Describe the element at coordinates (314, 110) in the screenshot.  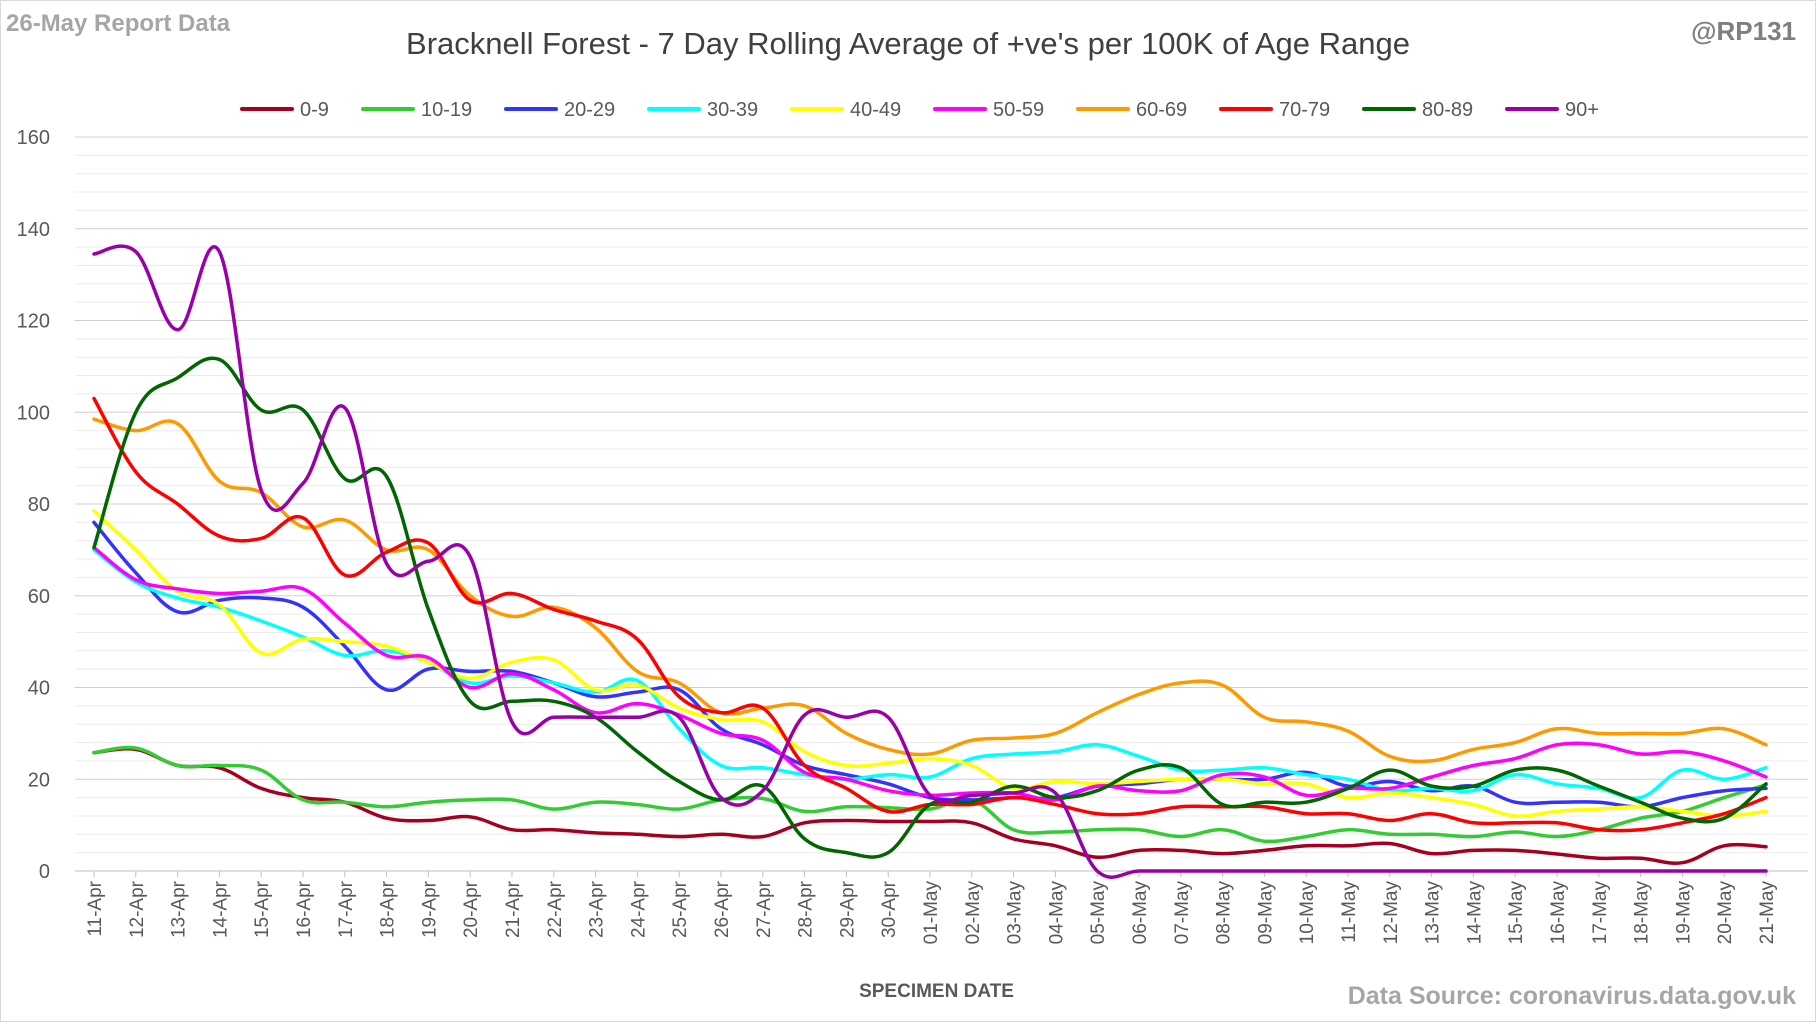
I see `legend-label: 0-9` at that location.